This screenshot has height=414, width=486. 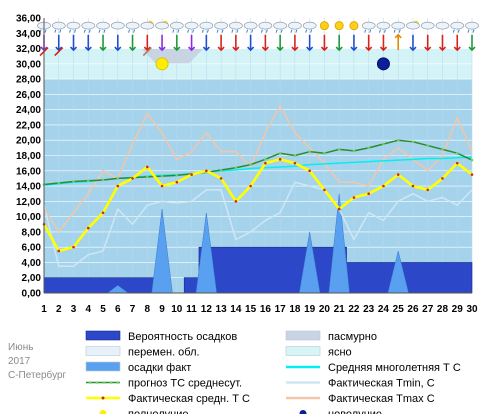 What do you see at coordinates (185, 384) in the screenshot?
I see `legend-label: прогноз ТС среднесут.` at bounding box center [185, 384].